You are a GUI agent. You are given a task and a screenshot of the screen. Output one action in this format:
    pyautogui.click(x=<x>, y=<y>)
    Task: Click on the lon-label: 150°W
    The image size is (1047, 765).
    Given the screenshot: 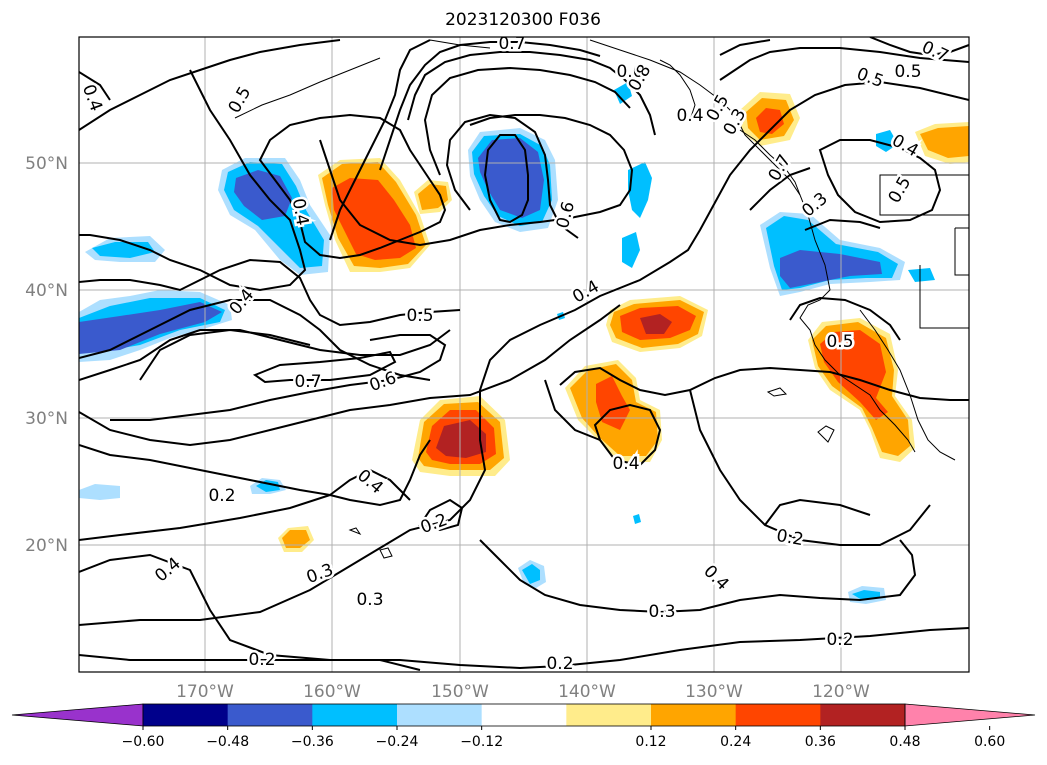 What is the action you would take?
    pyautogui.click(x=460, y=692)
    